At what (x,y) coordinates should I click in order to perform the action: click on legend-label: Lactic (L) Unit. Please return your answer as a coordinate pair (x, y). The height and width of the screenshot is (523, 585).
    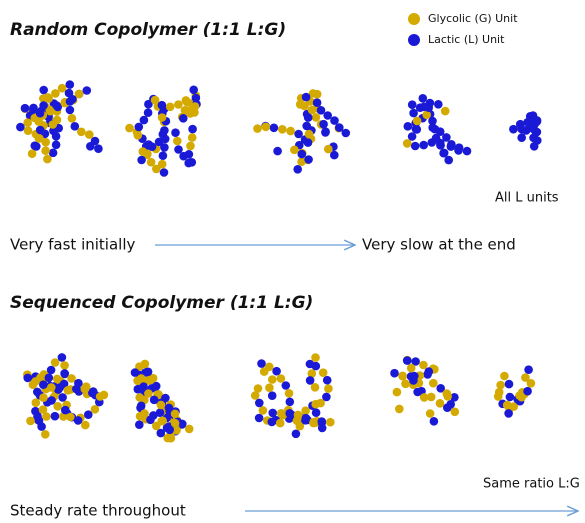
    Looking at the image, I should click on (466, 39).